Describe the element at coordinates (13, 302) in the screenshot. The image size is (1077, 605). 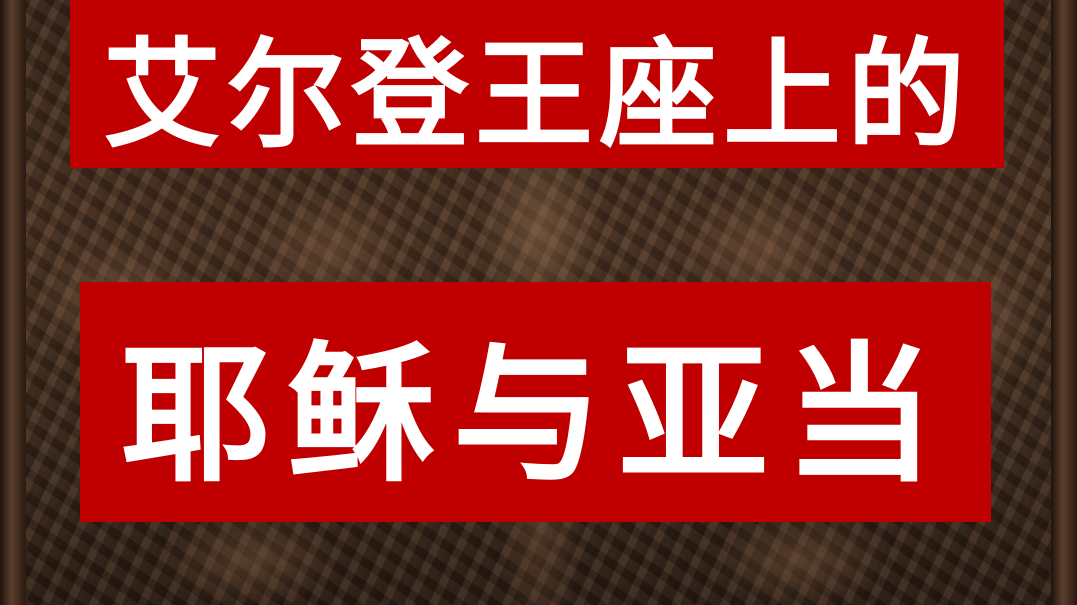
I see `left-frame-edge` at that location.